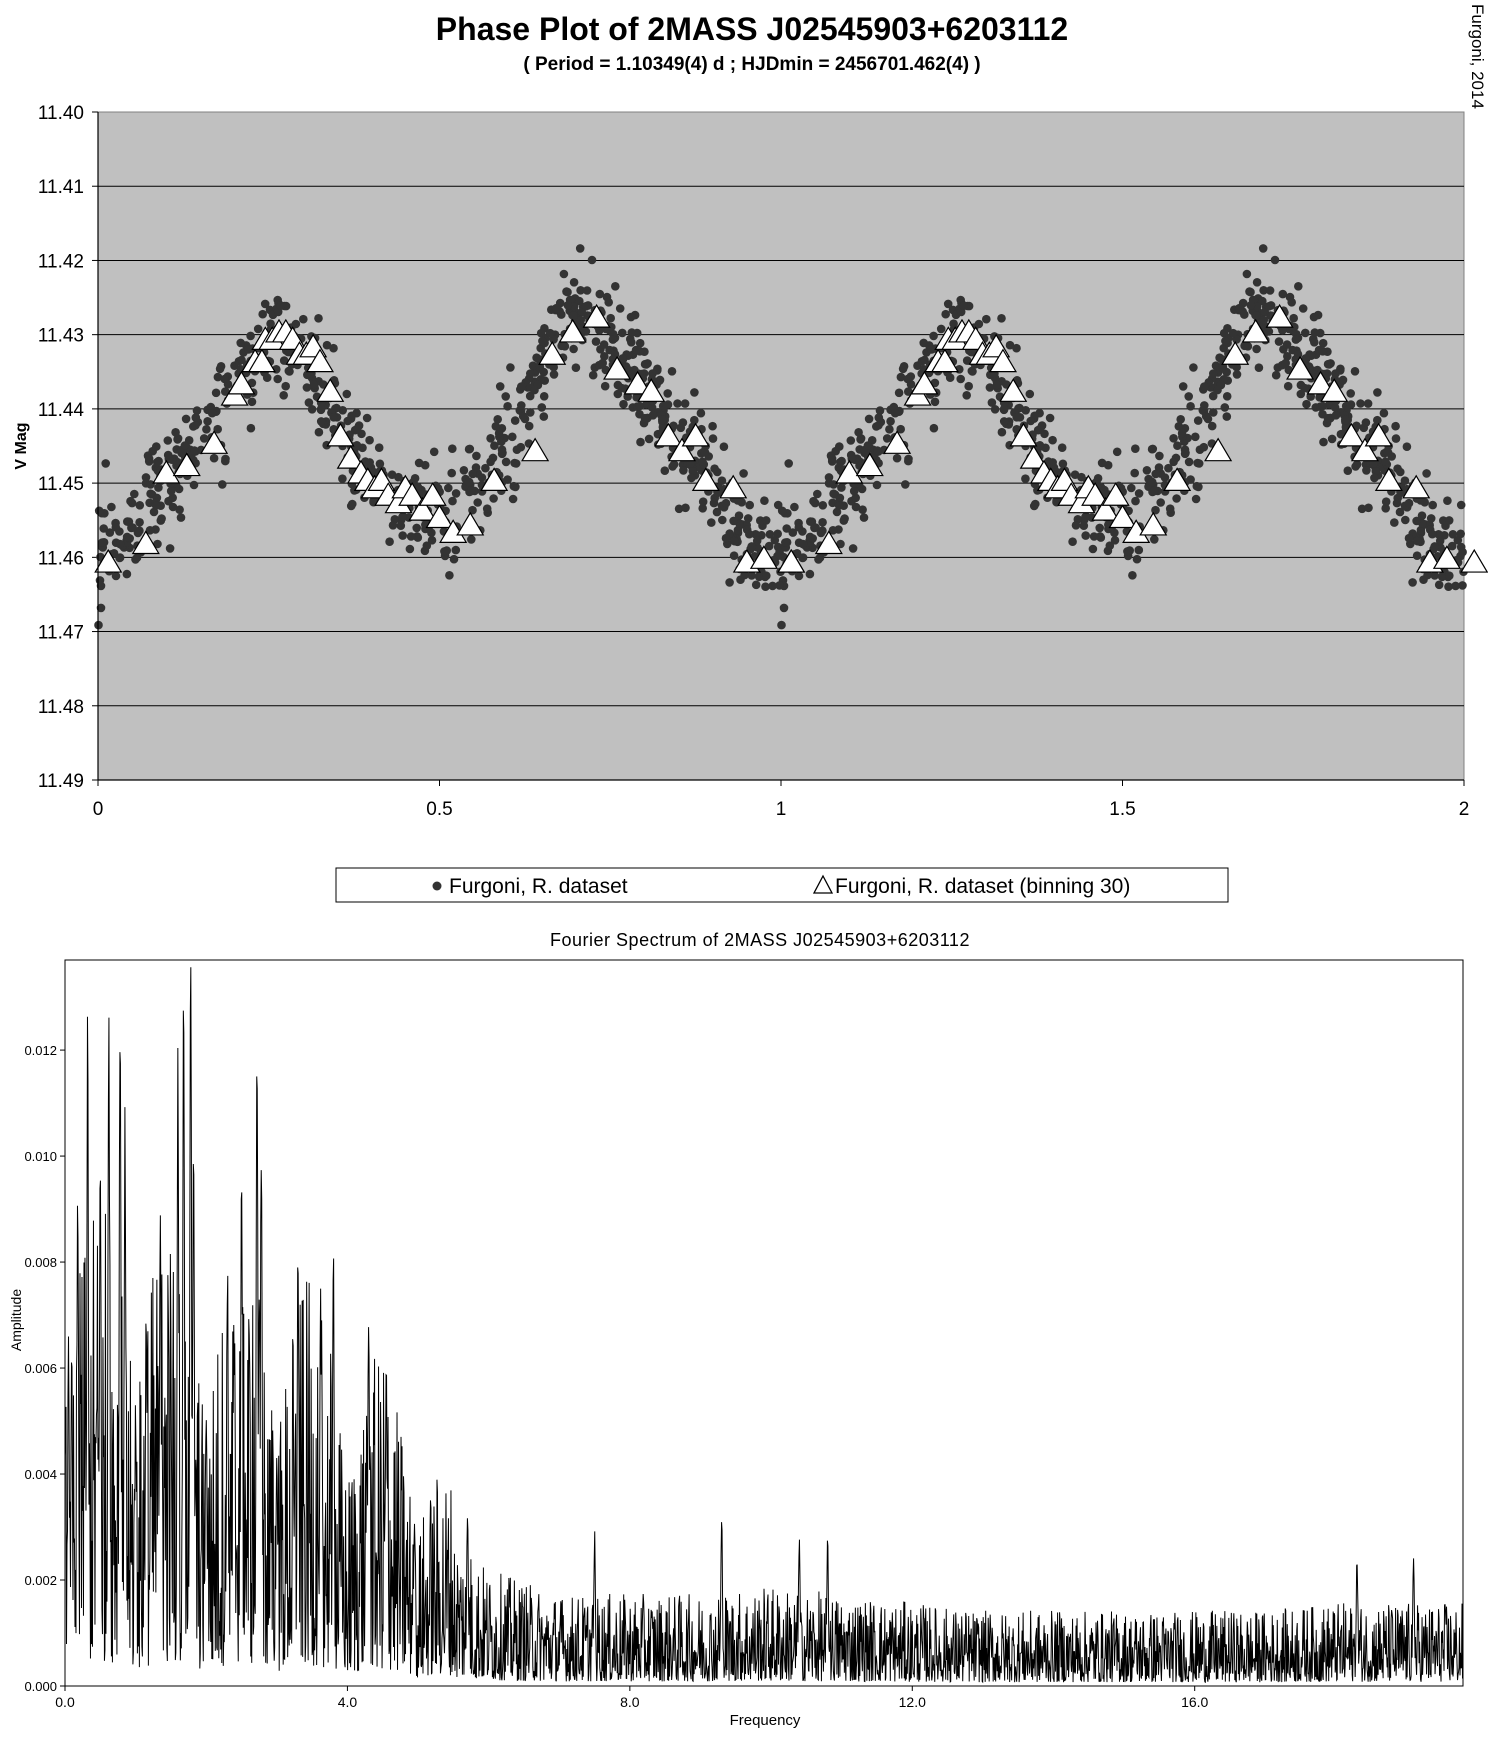  What do you see at coordinates (65, 1702) in the screenshot?
I see `fourier-x-tick-label: 0.0` at bounding box center [65, 1702].